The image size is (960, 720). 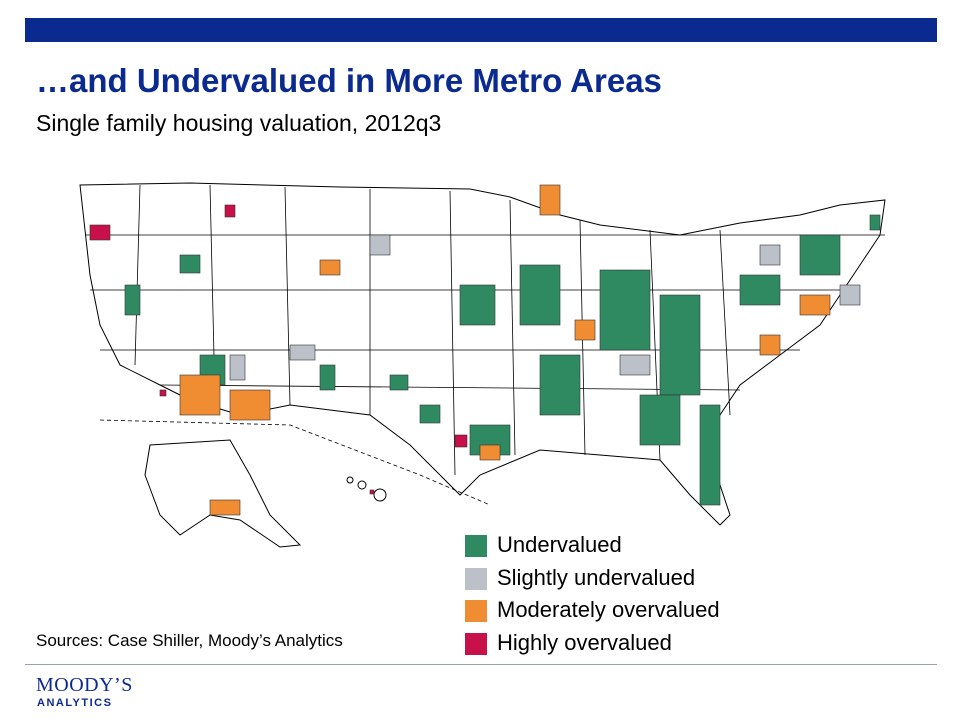 What do you see at coordinates (189, 640) in the screenshot?
I see `sources-note: Sources: Case Shiller, Moody’s Analytics` at bounding box center [189, 640].